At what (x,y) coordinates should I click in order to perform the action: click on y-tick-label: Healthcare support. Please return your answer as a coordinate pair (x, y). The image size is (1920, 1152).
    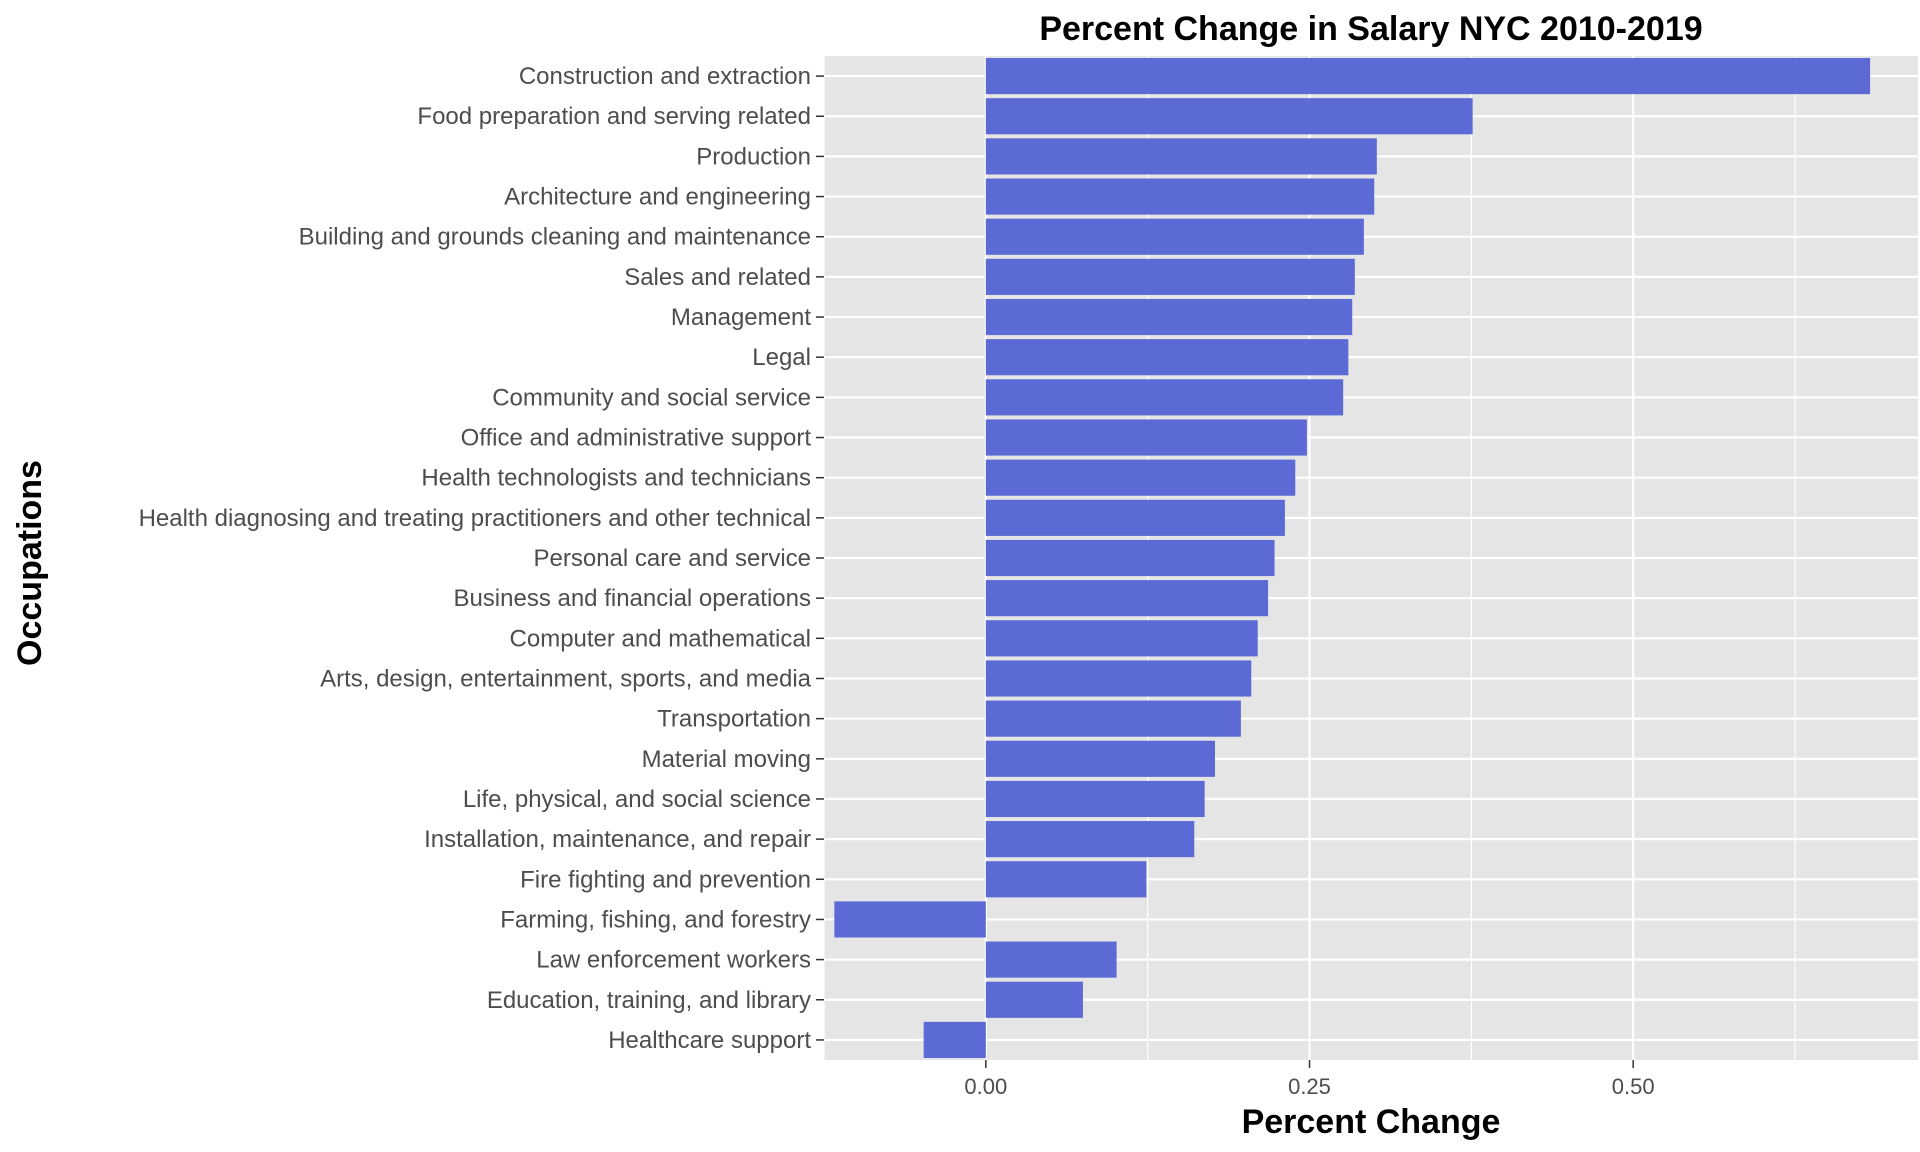
    Looking at the image, I should click on (709, 1040).